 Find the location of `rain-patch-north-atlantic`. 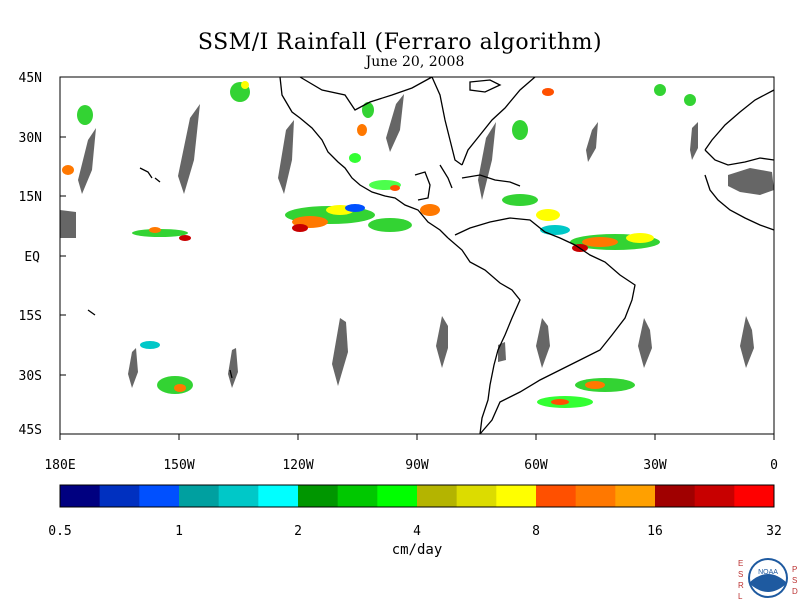

rain-patch-north-atlantic is located at coordinates (604, 112).